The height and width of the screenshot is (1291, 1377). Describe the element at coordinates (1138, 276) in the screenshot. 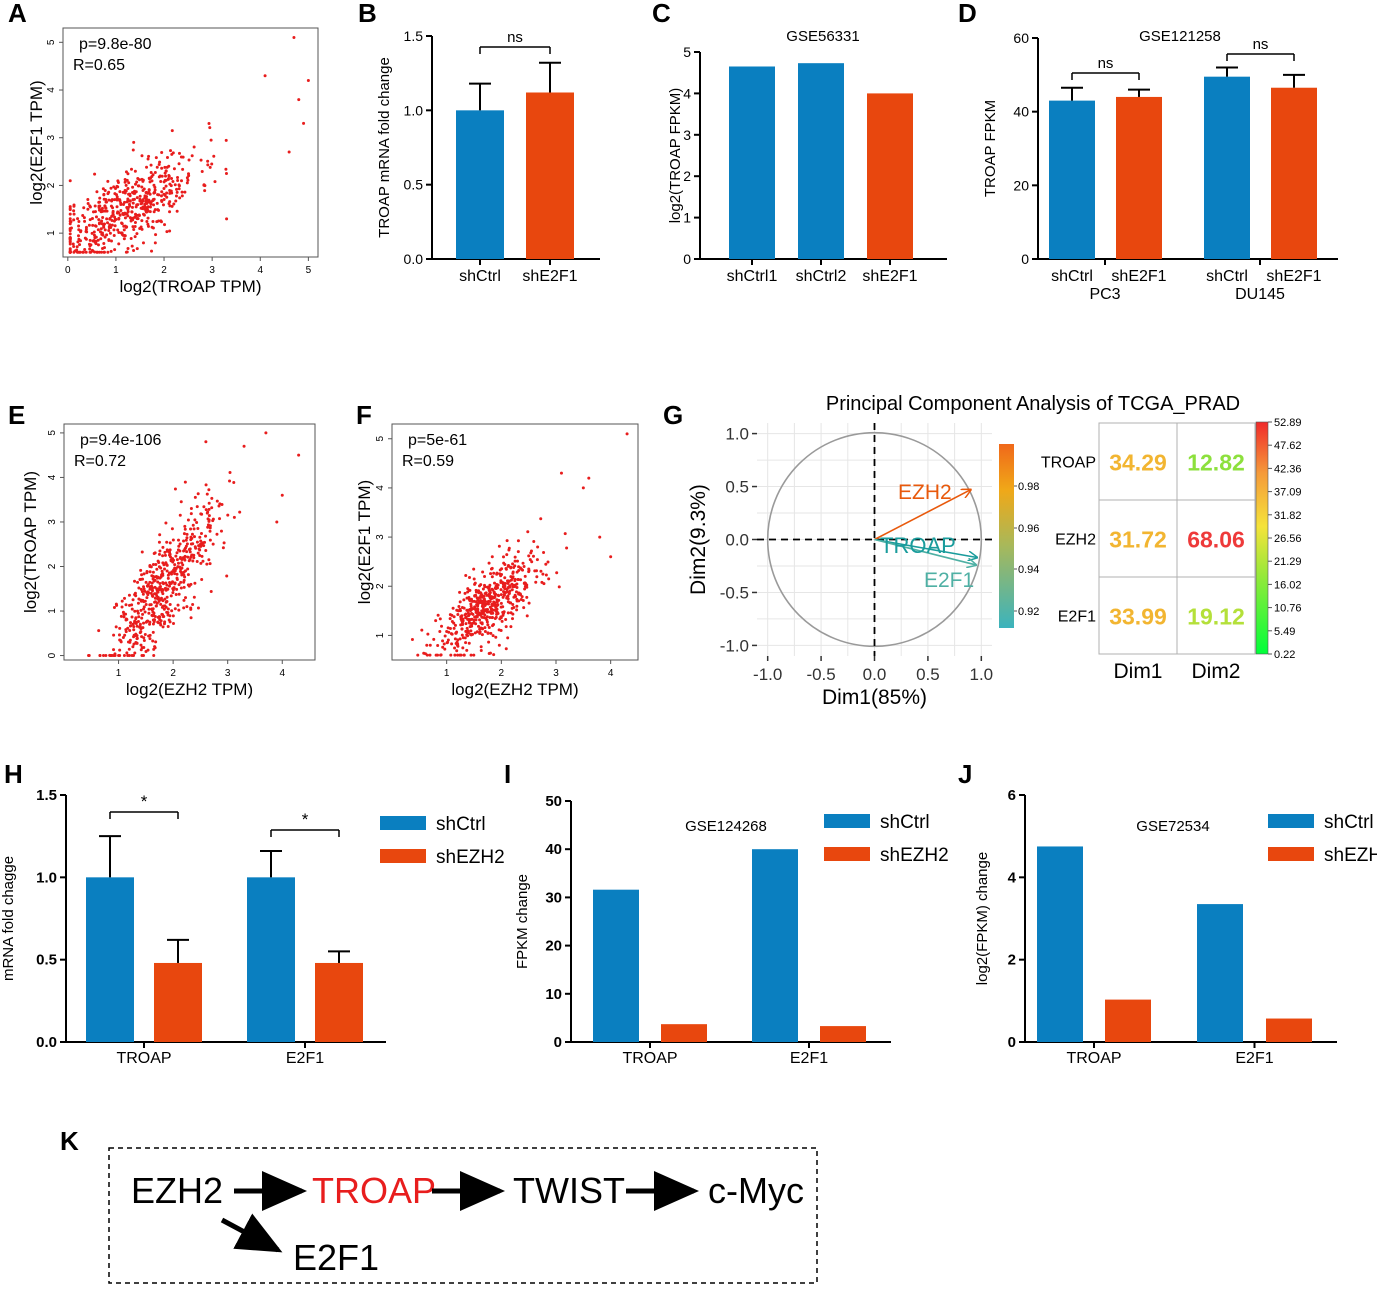

I see `x-tick-label: shE2F1` at that location.